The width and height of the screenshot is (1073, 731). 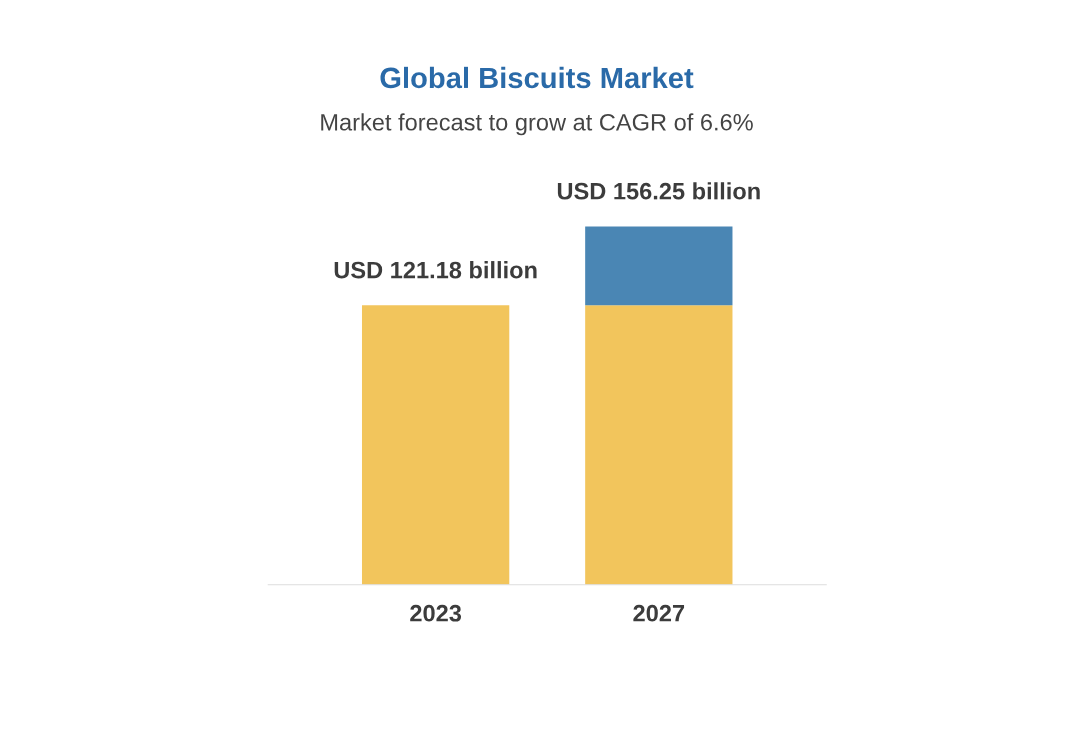 What do you see at coordinates (658, 191) in the screenshot?
I see `total-label: USD 156.25 billion` at bounding box center [658, 191].